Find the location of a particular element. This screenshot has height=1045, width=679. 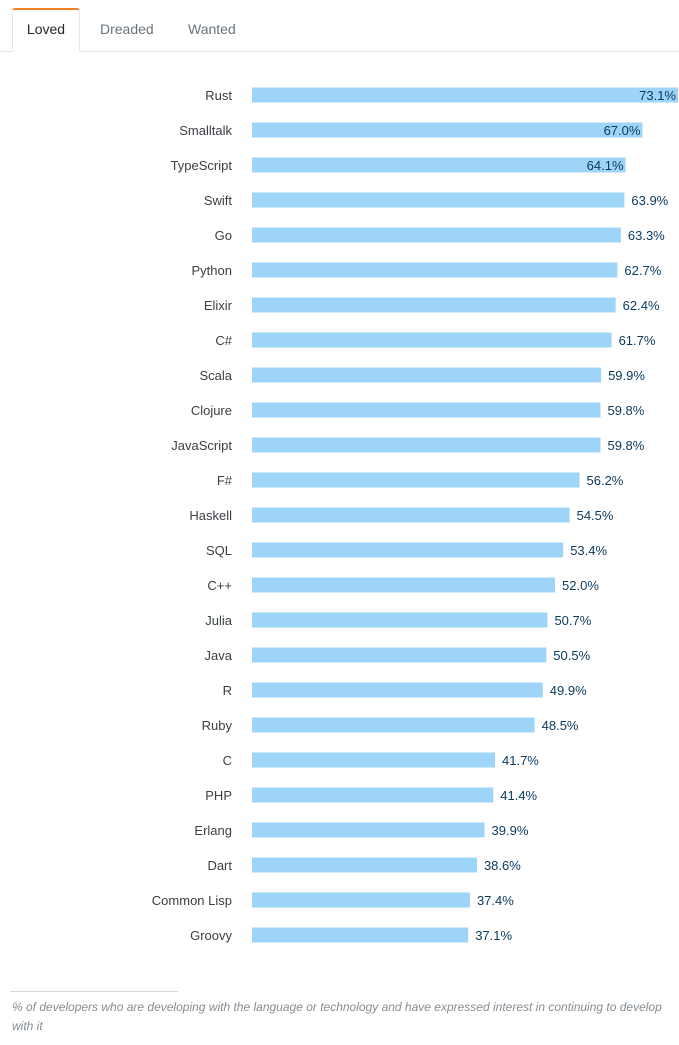

bar-fsharp is located at coordinates (416, 480).